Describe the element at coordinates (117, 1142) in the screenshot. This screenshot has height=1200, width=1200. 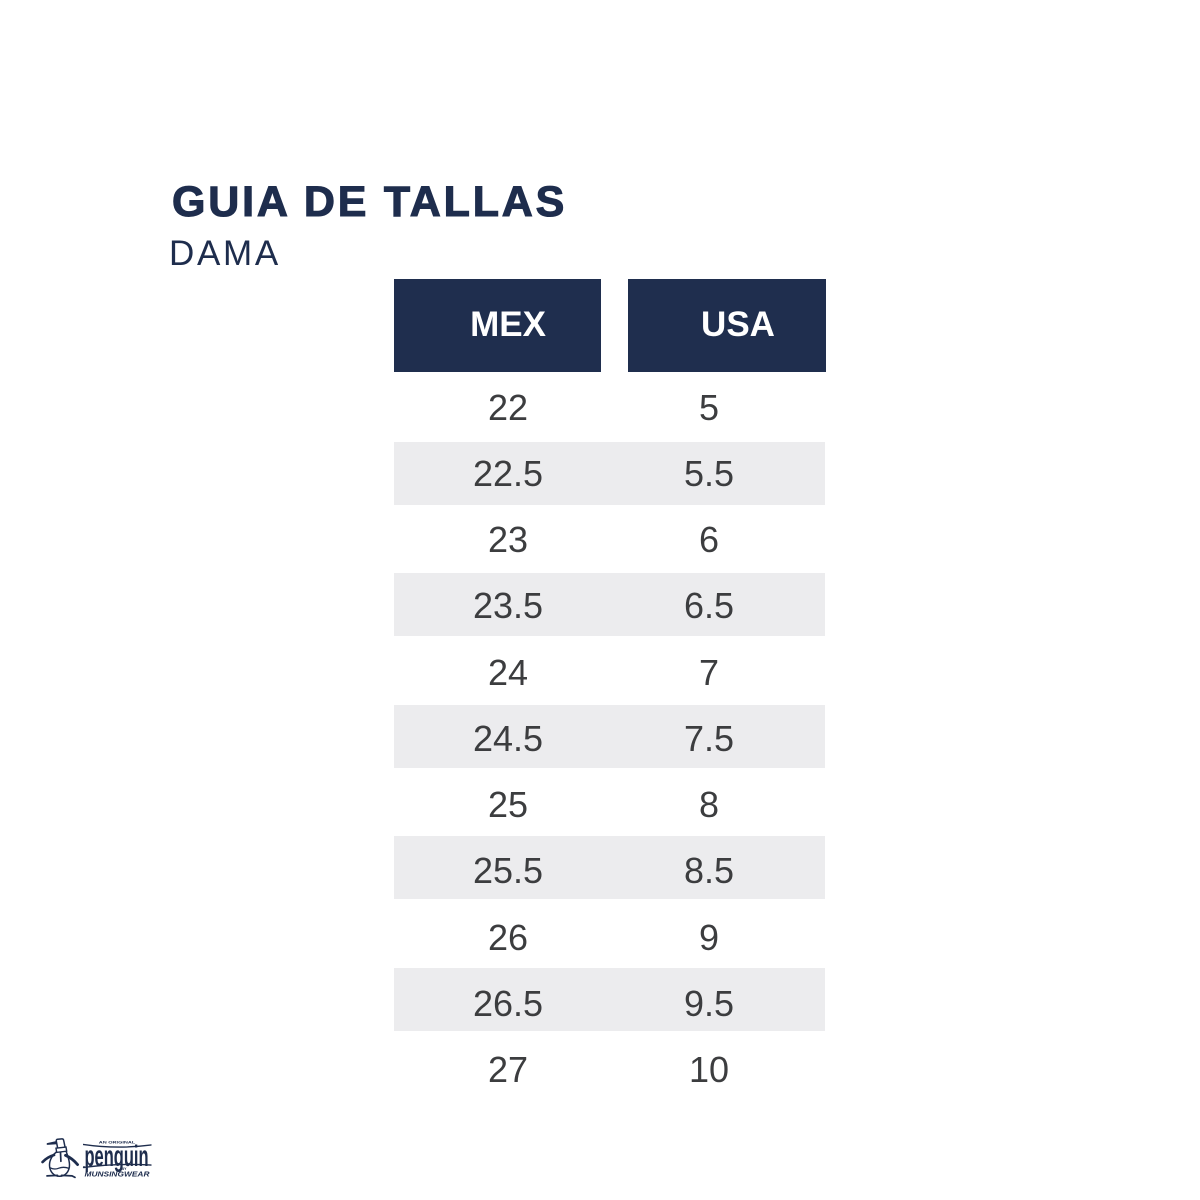
I see `svg-text: AN ORIGINAL` at that location.